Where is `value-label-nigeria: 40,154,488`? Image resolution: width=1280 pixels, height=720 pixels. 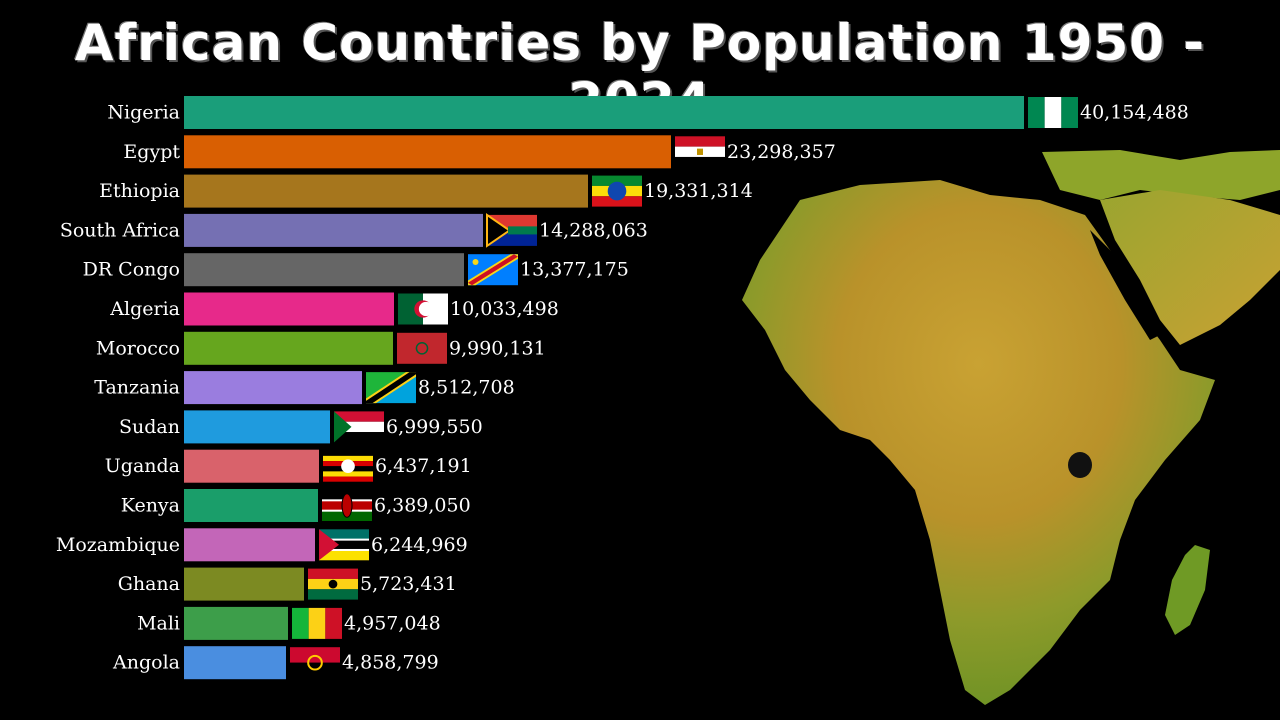
value-label-nigeria: 40,154,488 is located at coordinates (1134, 113).